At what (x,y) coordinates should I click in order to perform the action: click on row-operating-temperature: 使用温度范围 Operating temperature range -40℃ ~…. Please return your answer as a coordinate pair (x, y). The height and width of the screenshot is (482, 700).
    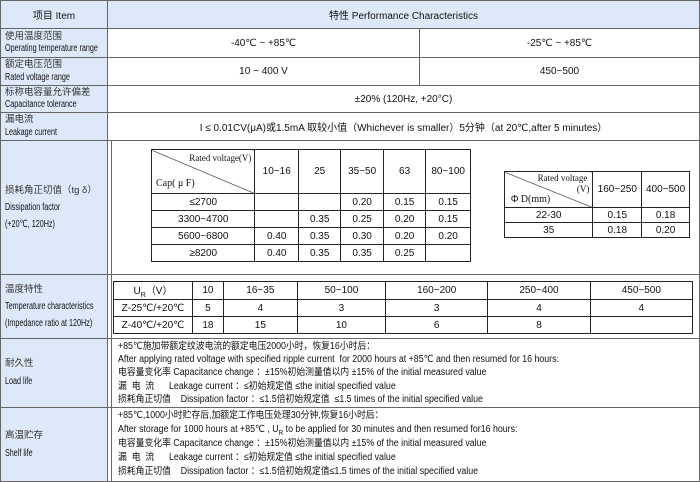
    Looking at the image, I should click on (350, 43).